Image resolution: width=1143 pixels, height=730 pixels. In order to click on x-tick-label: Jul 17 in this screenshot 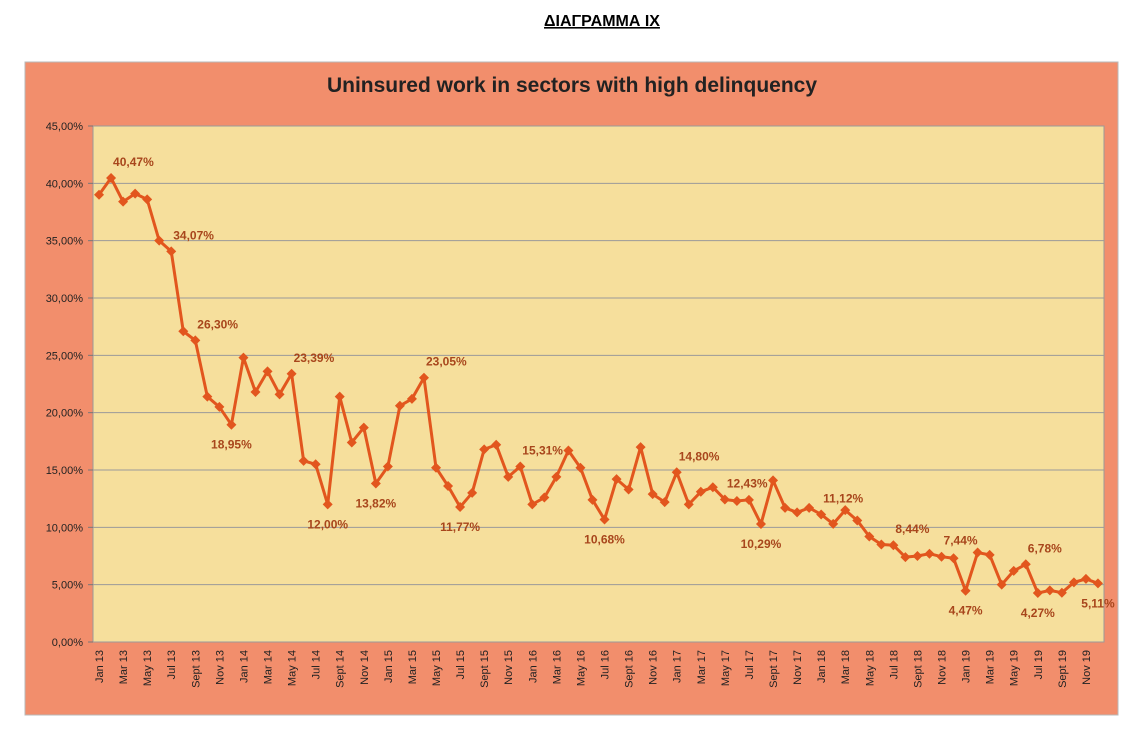, I will do `click(750, 664)`.